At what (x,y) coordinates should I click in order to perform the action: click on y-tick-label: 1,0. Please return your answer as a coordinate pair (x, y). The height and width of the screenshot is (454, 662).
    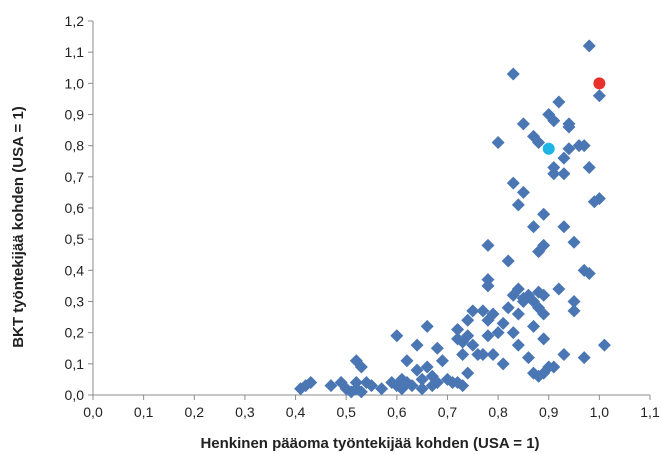
    Looking at the image, I should click on (75, 83).